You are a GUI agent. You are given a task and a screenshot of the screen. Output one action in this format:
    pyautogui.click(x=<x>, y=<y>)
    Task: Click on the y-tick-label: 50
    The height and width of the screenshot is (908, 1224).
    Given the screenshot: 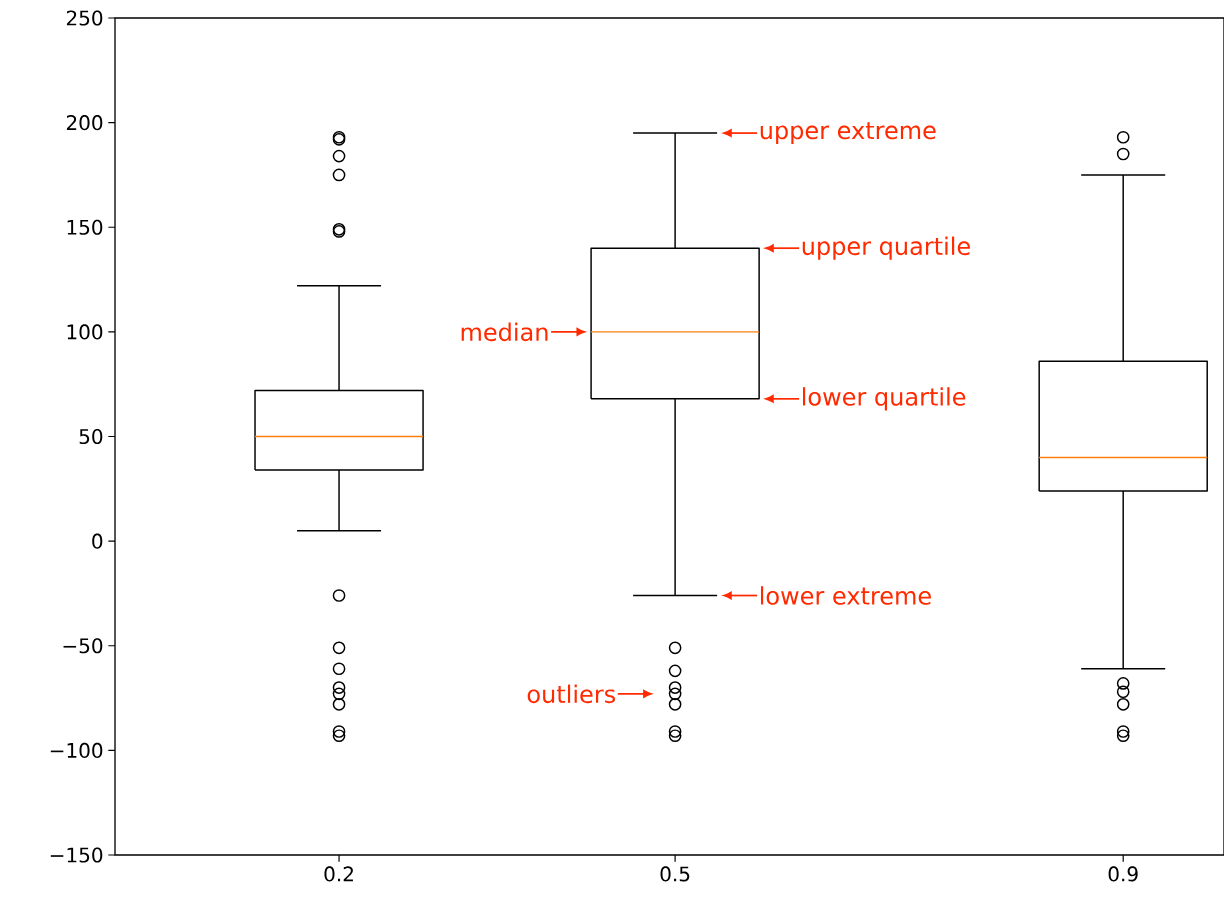 What is the action you would take?
    pyautogui.click(x=91, y=436)
    